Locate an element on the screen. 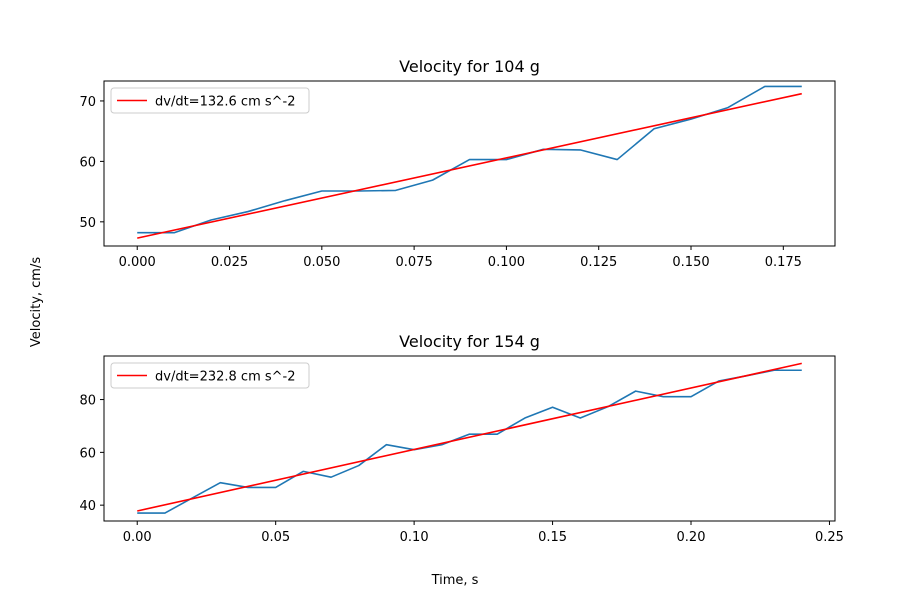 The image size is (910, 604). x-tick-label: 0.05 is located at coordinates (275, 537).